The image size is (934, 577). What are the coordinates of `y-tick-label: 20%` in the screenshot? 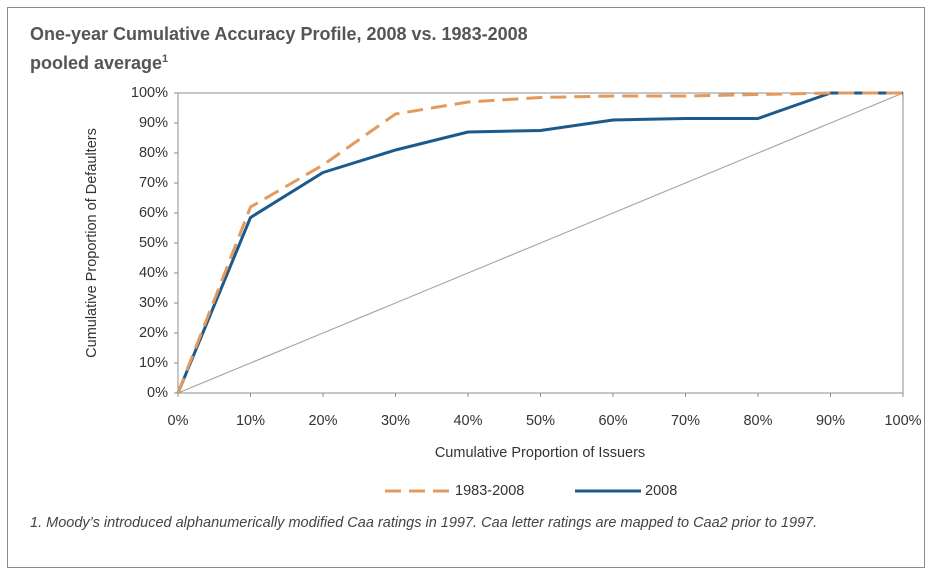 It's located at (153, 333).